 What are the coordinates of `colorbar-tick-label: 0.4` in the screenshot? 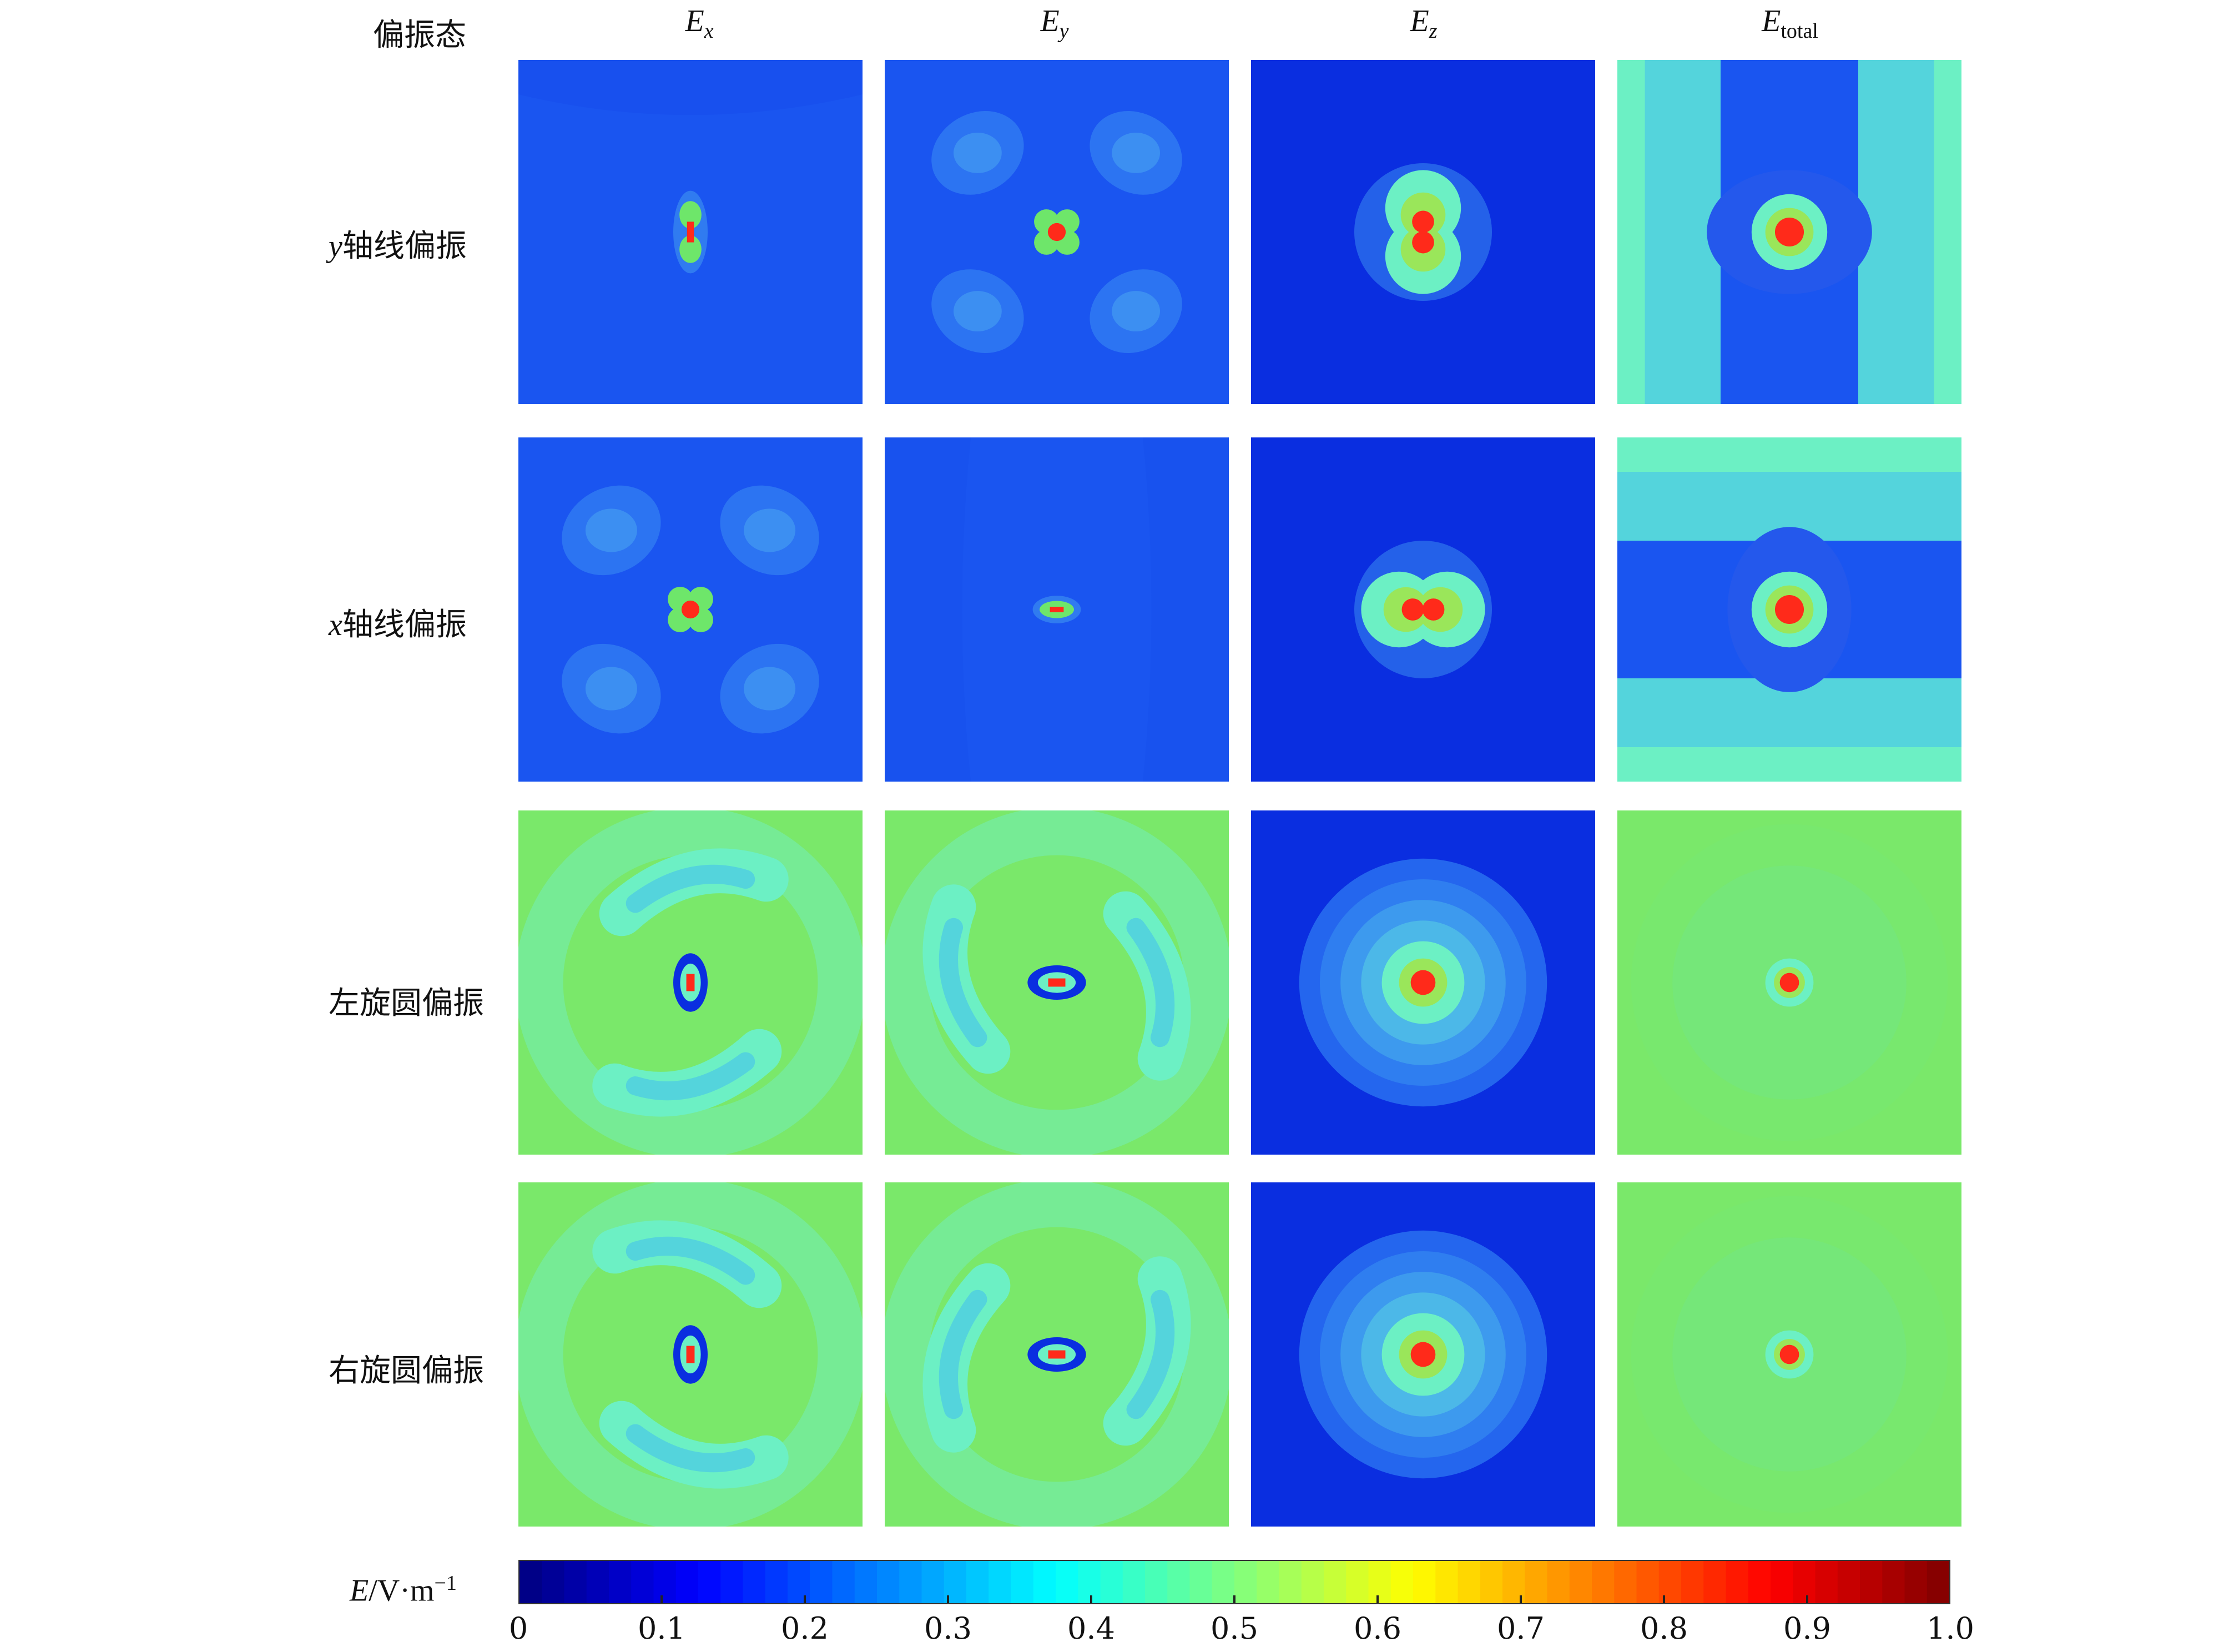 It's located at (1091, 1628).